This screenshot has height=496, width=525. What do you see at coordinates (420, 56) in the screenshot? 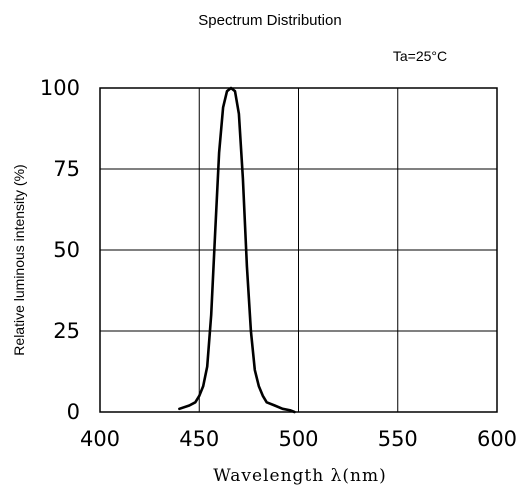
I see `temperature-condition: Ta=25°C` at bounding box center [420, 56].